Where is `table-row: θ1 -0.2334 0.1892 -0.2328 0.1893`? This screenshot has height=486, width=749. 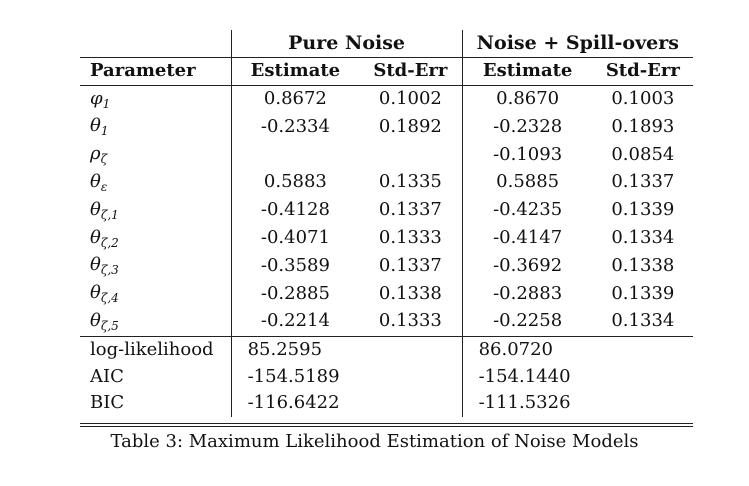 table-row: θ1 -0.2334 0.1892 -0.2328 0.1893 is located at coordinates (386, 127).